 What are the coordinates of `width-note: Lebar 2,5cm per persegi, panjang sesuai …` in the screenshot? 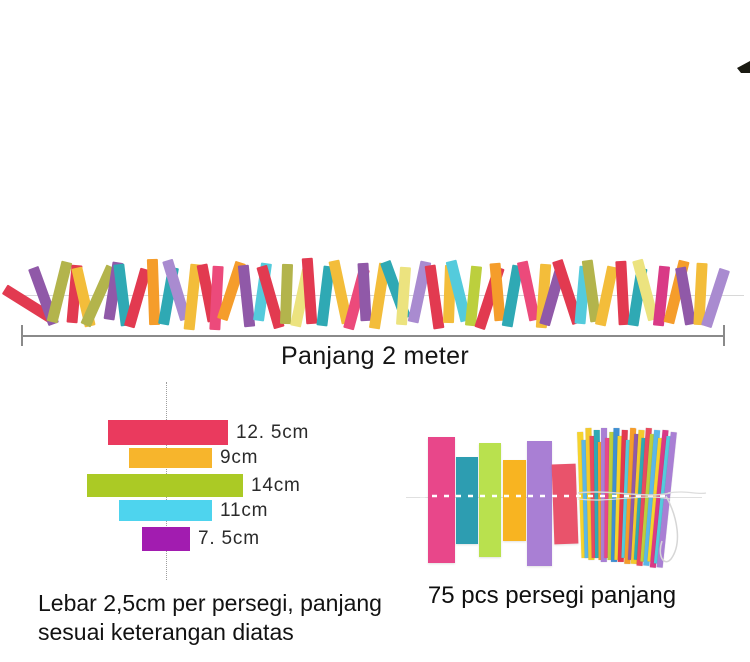 It's located at (210, 618).